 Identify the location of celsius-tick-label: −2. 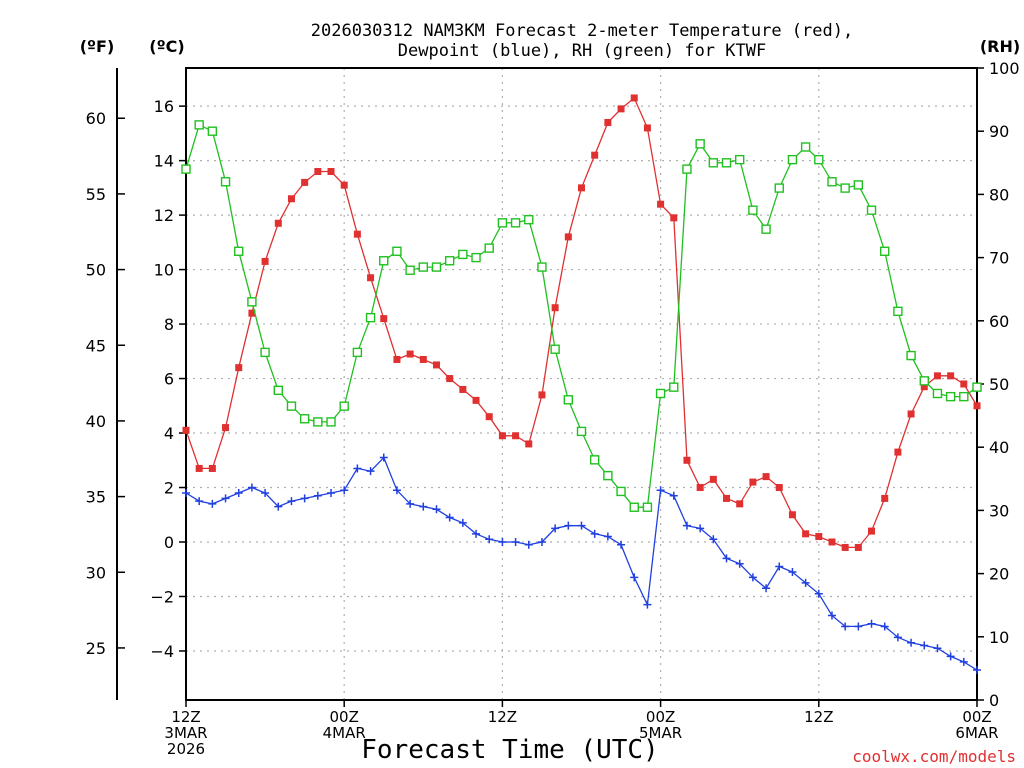
(162, 596).